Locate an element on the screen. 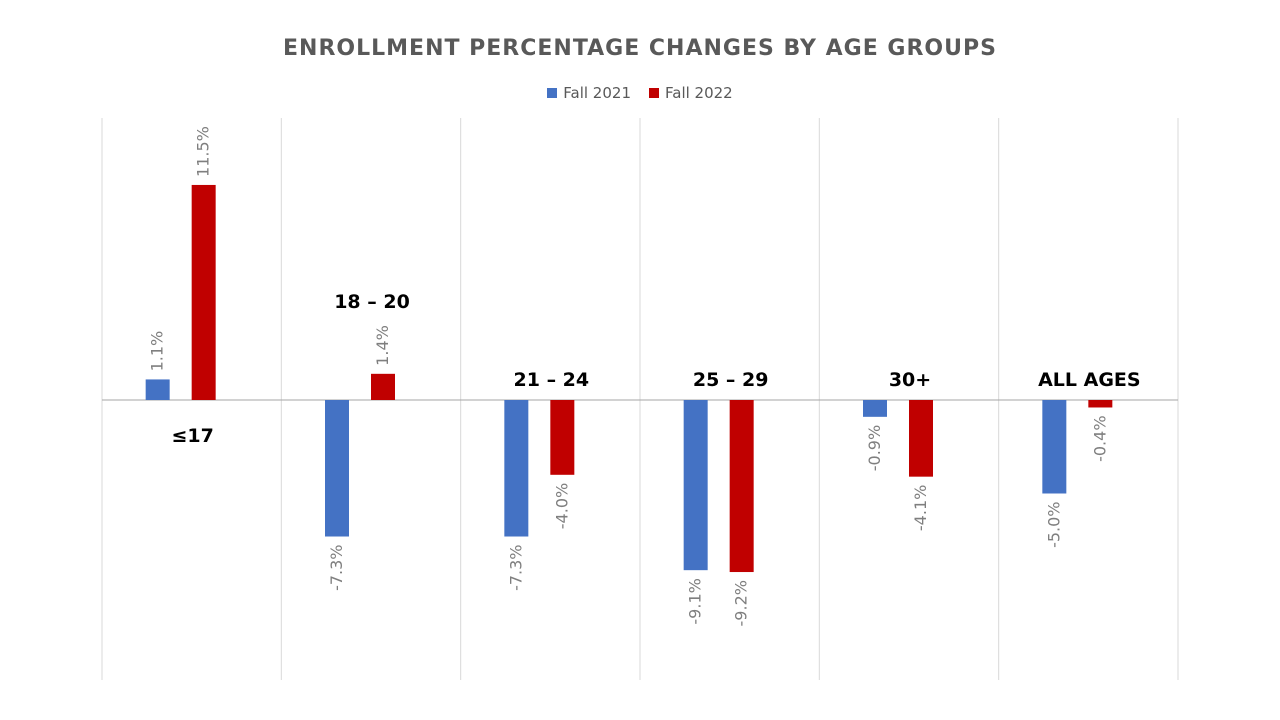 This screenshot has height=720, width=1280. category-label: 25 – 29 is located at coordinates (731, 380).